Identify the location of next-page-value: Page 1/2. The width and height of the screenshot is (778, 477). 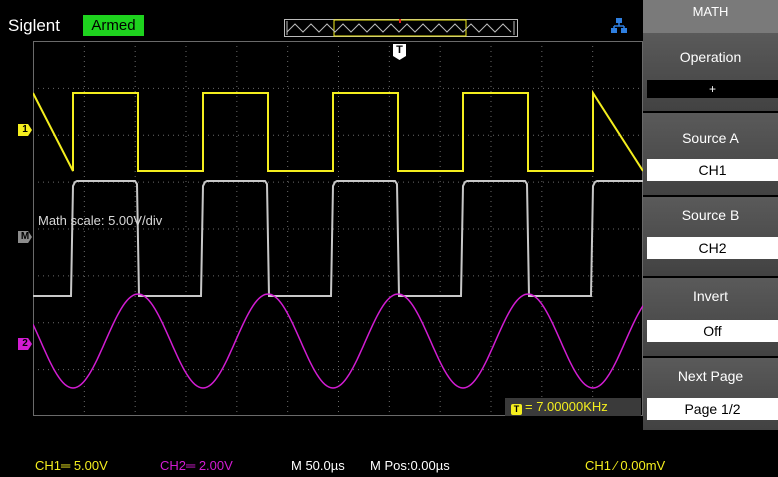
(712, 409).